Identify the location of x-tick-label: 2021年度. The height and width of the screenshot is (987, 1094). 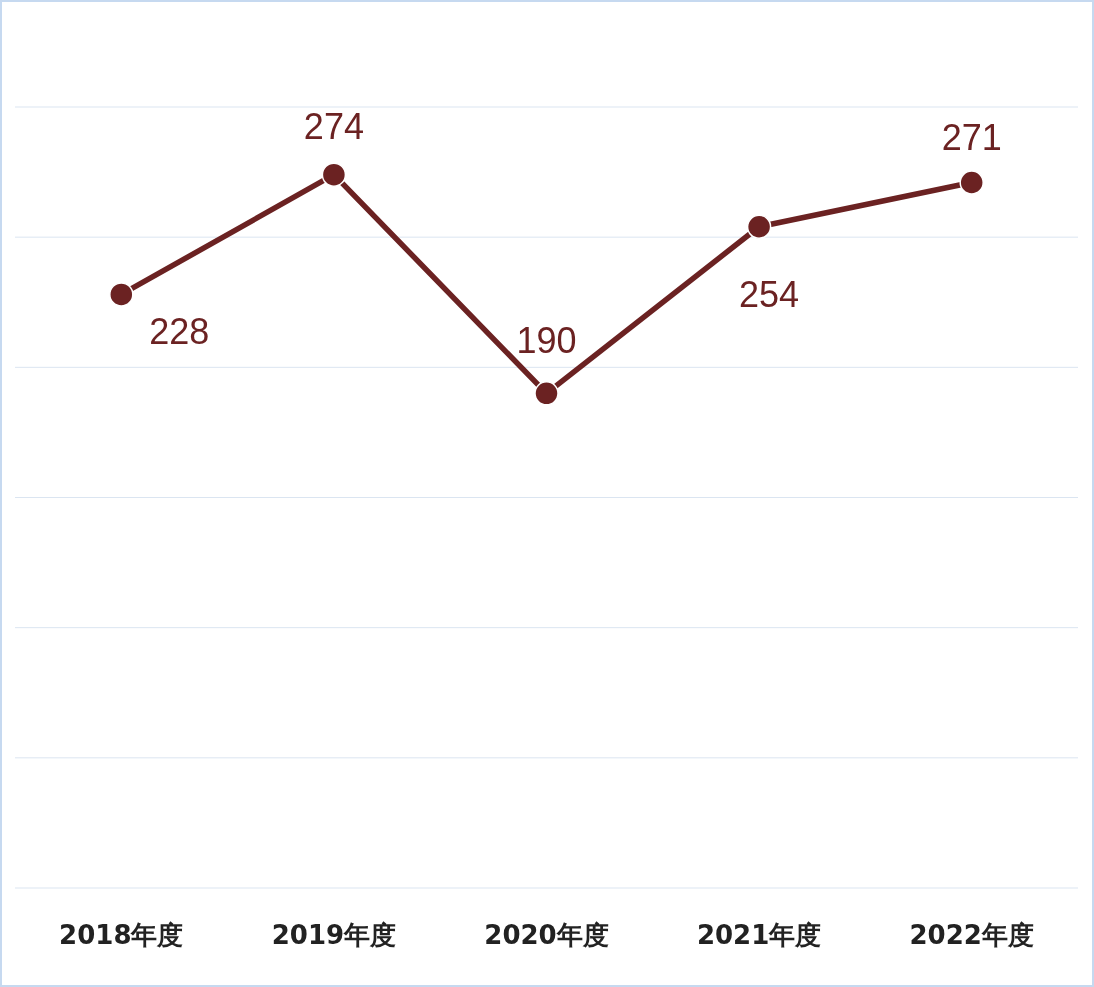
(759, 935).